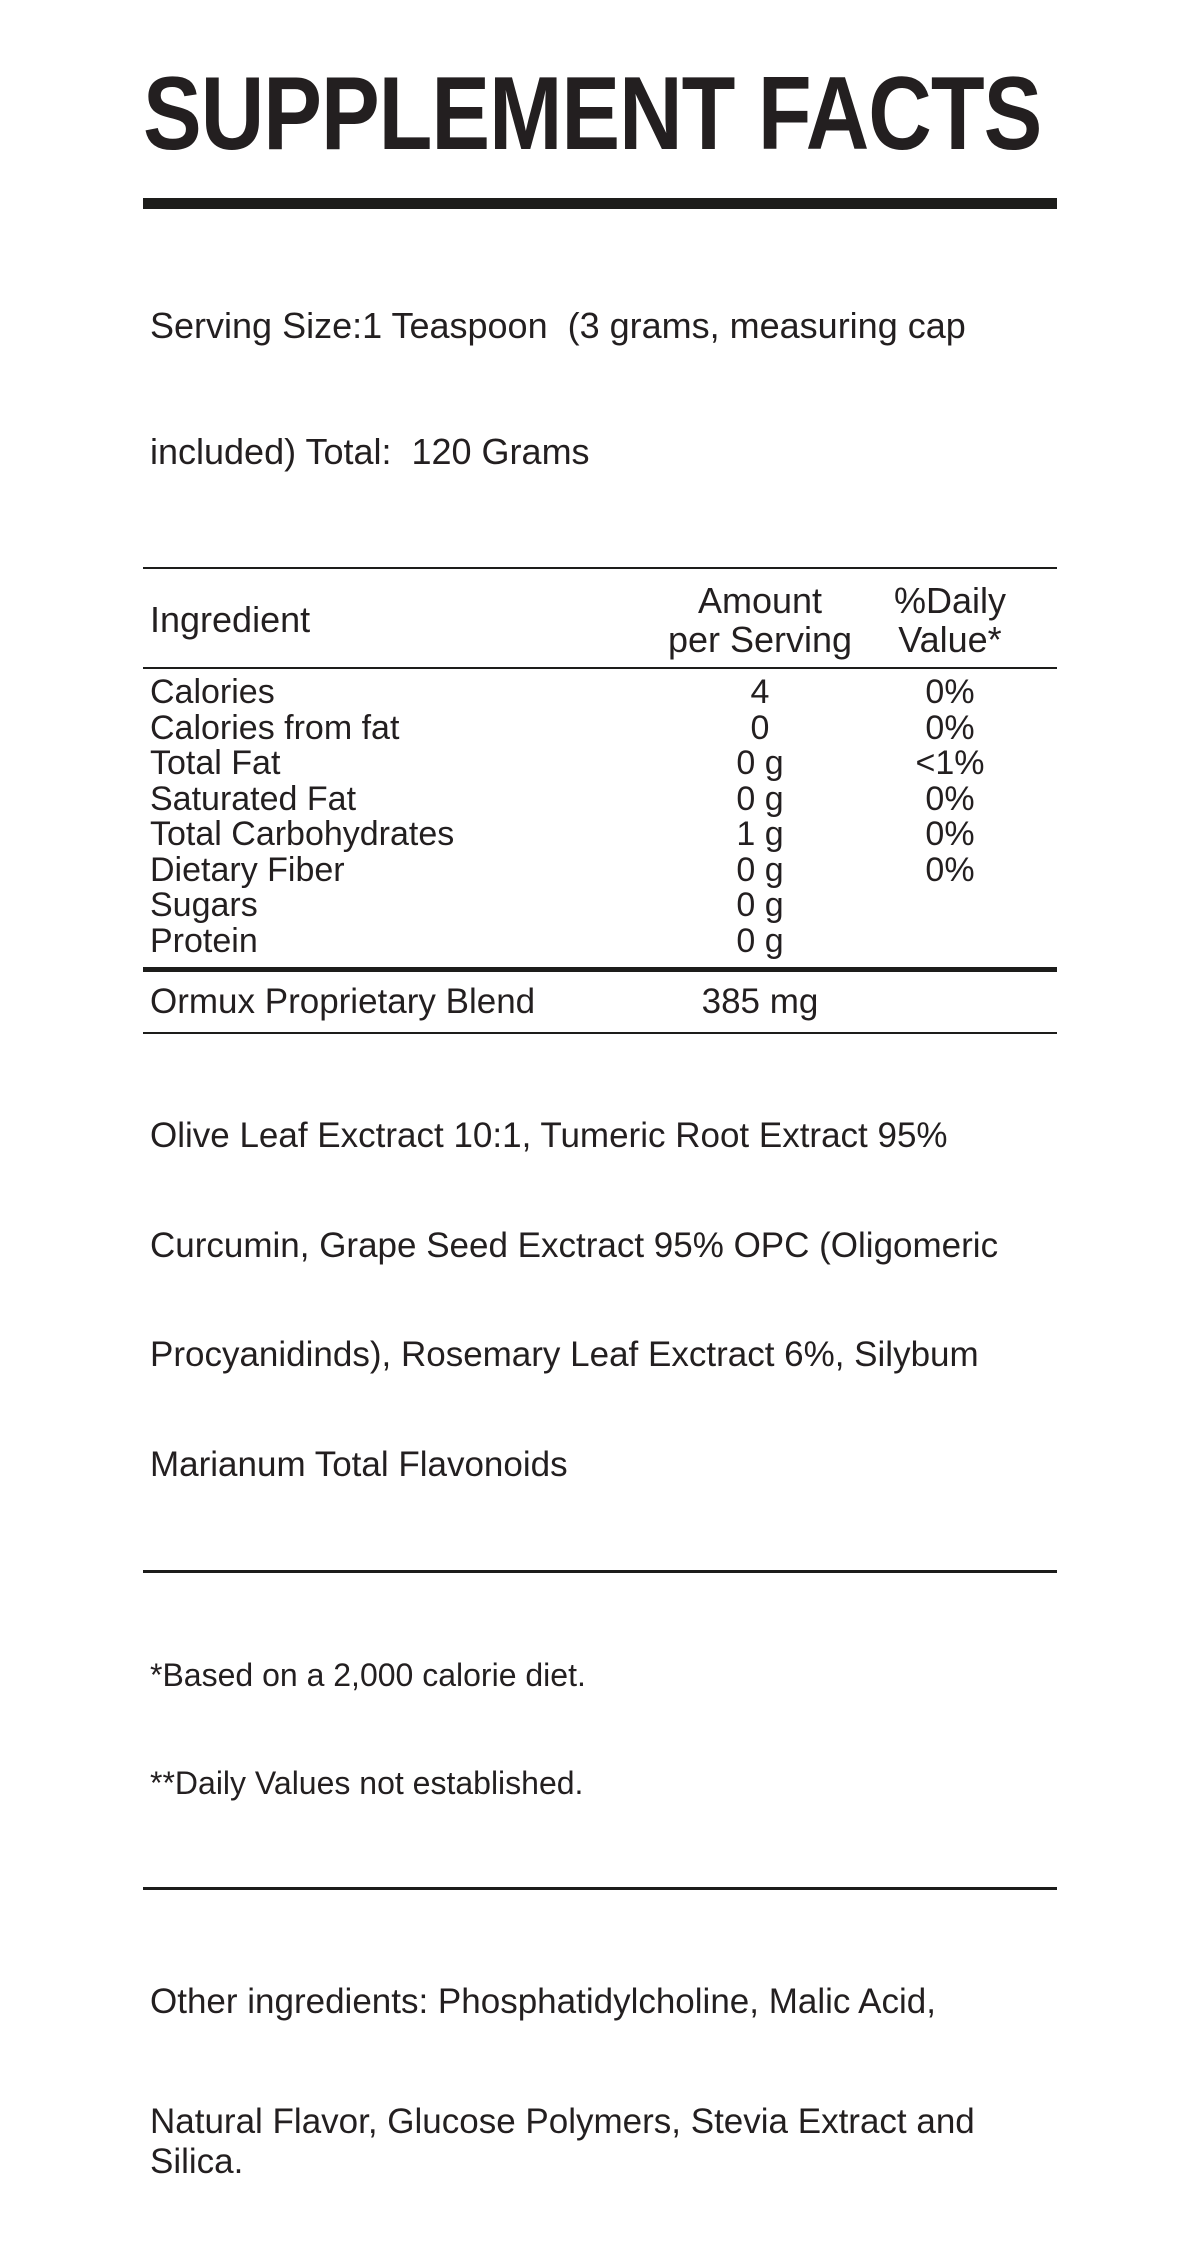 The width and height of the screenshot is (1200, 2262). I want to click on blend-description-line-4: Marianum Total Flavonoids, so click(359, 1464).